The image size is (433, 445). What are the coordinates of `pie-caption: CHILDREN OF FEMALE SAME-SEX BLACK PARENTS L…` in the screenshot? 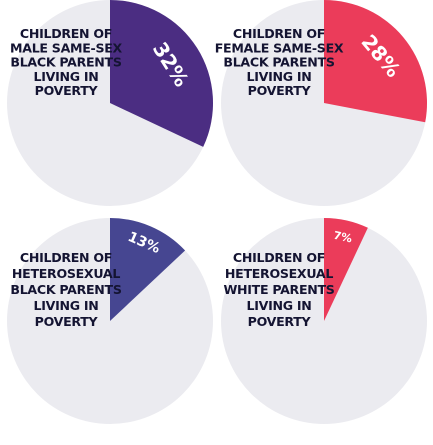 It's located at (279, 62).